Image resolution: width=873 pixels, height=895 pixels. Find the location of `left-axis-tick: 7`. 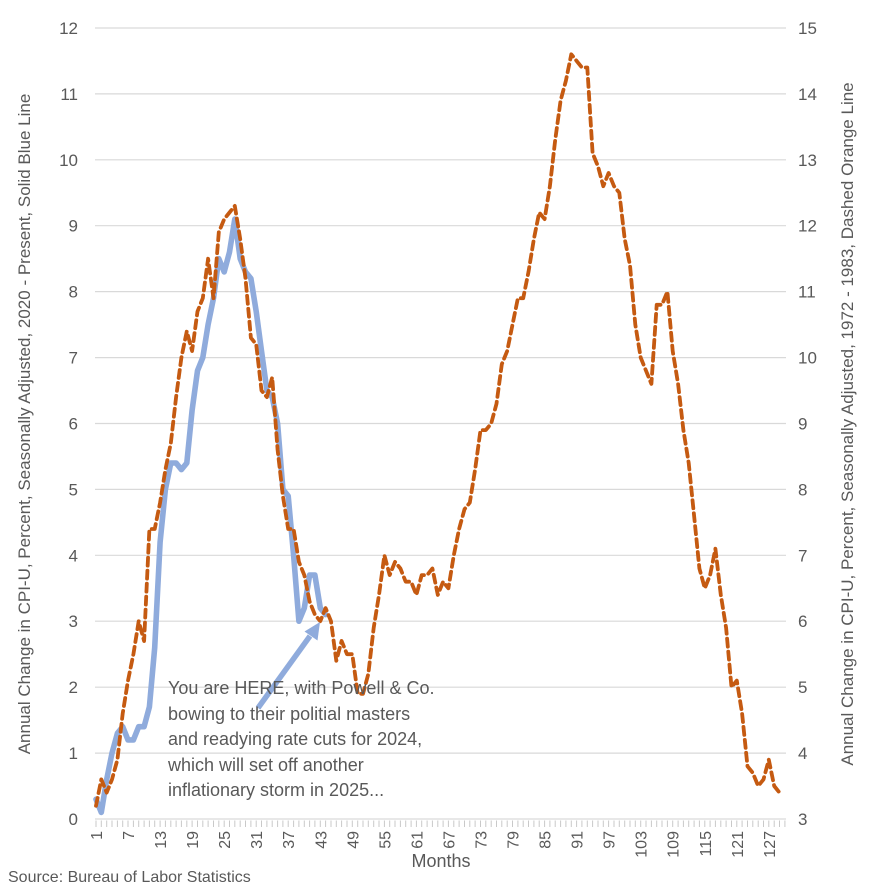

left-axis-tick: 7 is located at coordinates (73, 358).